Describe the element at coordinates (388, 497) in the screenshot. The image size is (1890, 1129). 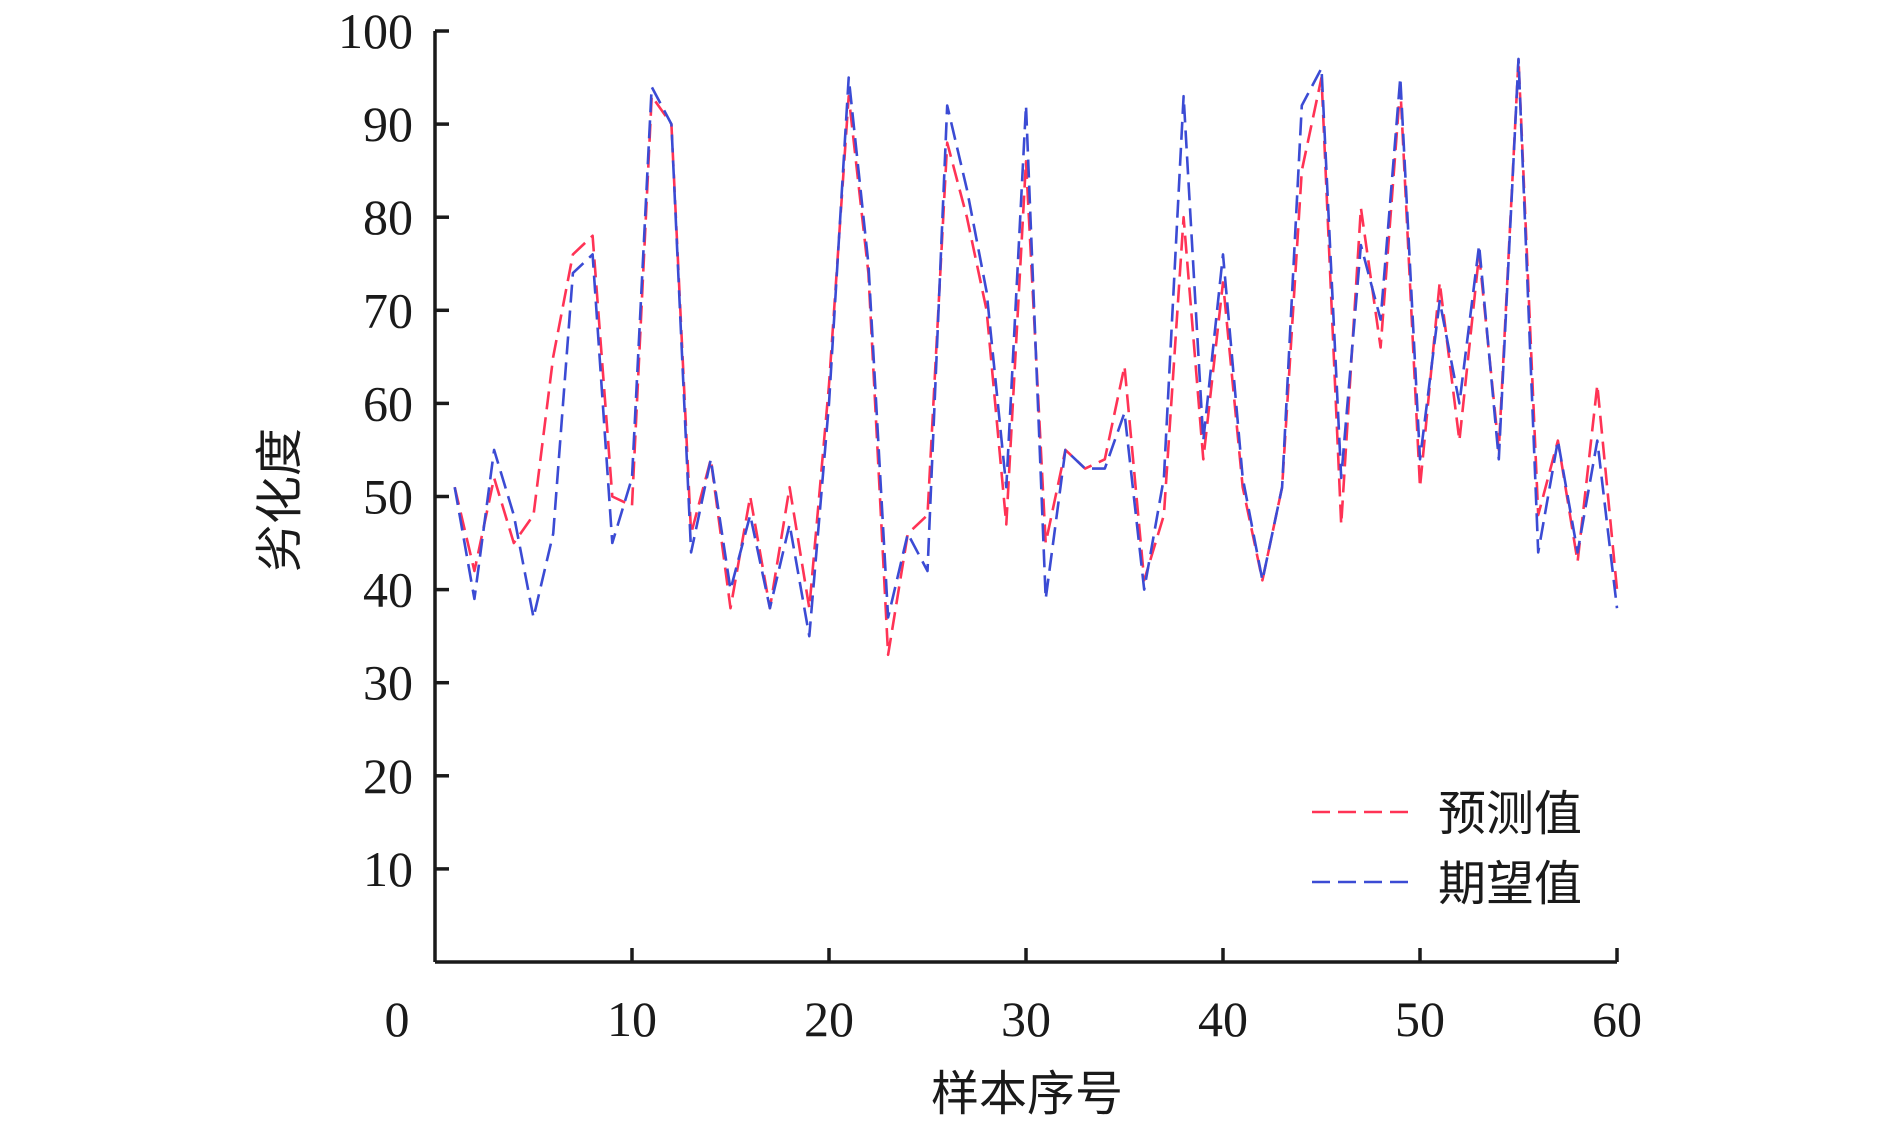
I see `y-tick-label: 50` at that location.